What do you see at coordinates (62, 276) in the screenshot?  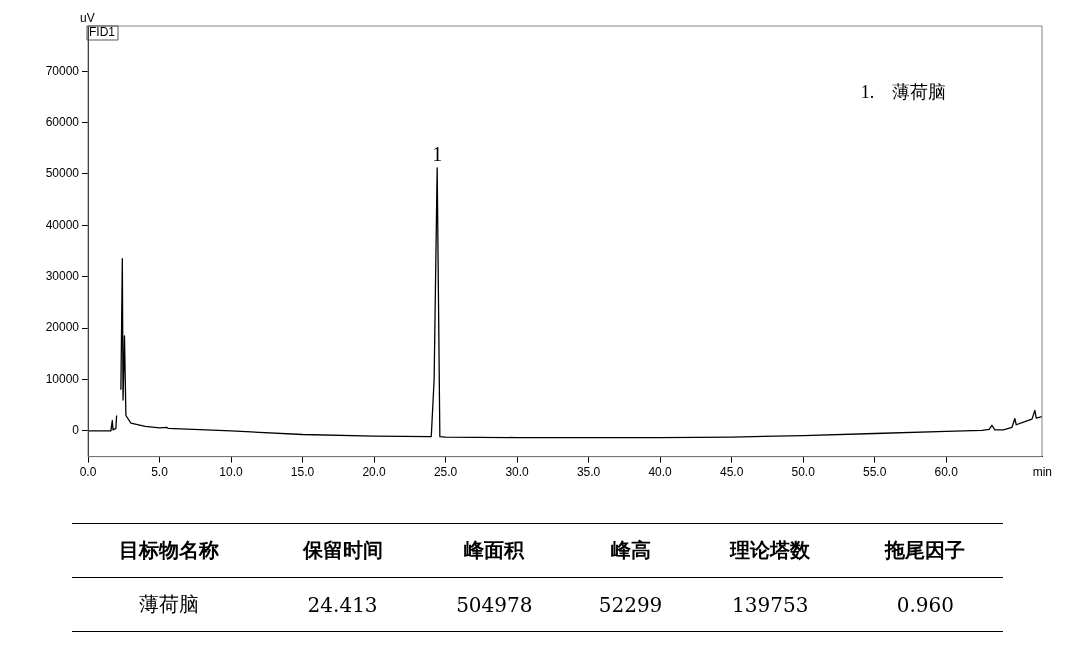 I see `y-tick-label: 30000` at bounding box center [62, 276].